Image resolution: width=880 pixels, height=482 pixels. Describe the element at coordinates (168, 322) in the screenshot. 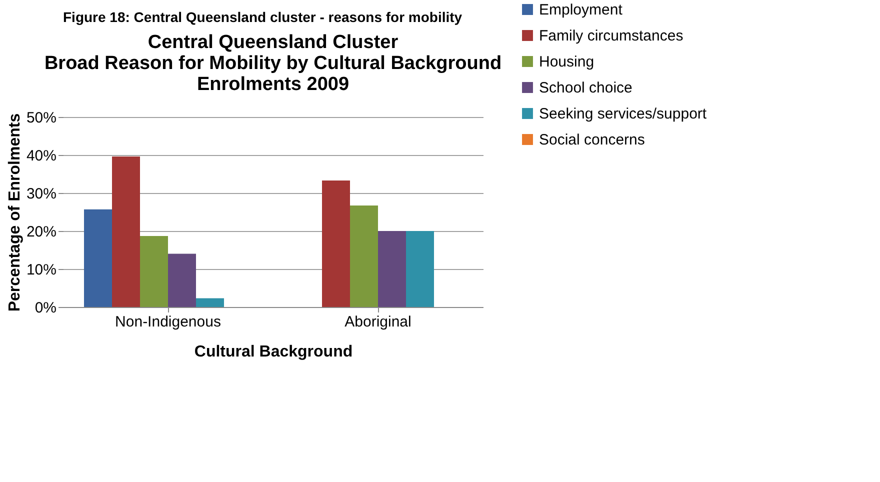

I see `x-tick-label: Non-Indigenous` at that location.